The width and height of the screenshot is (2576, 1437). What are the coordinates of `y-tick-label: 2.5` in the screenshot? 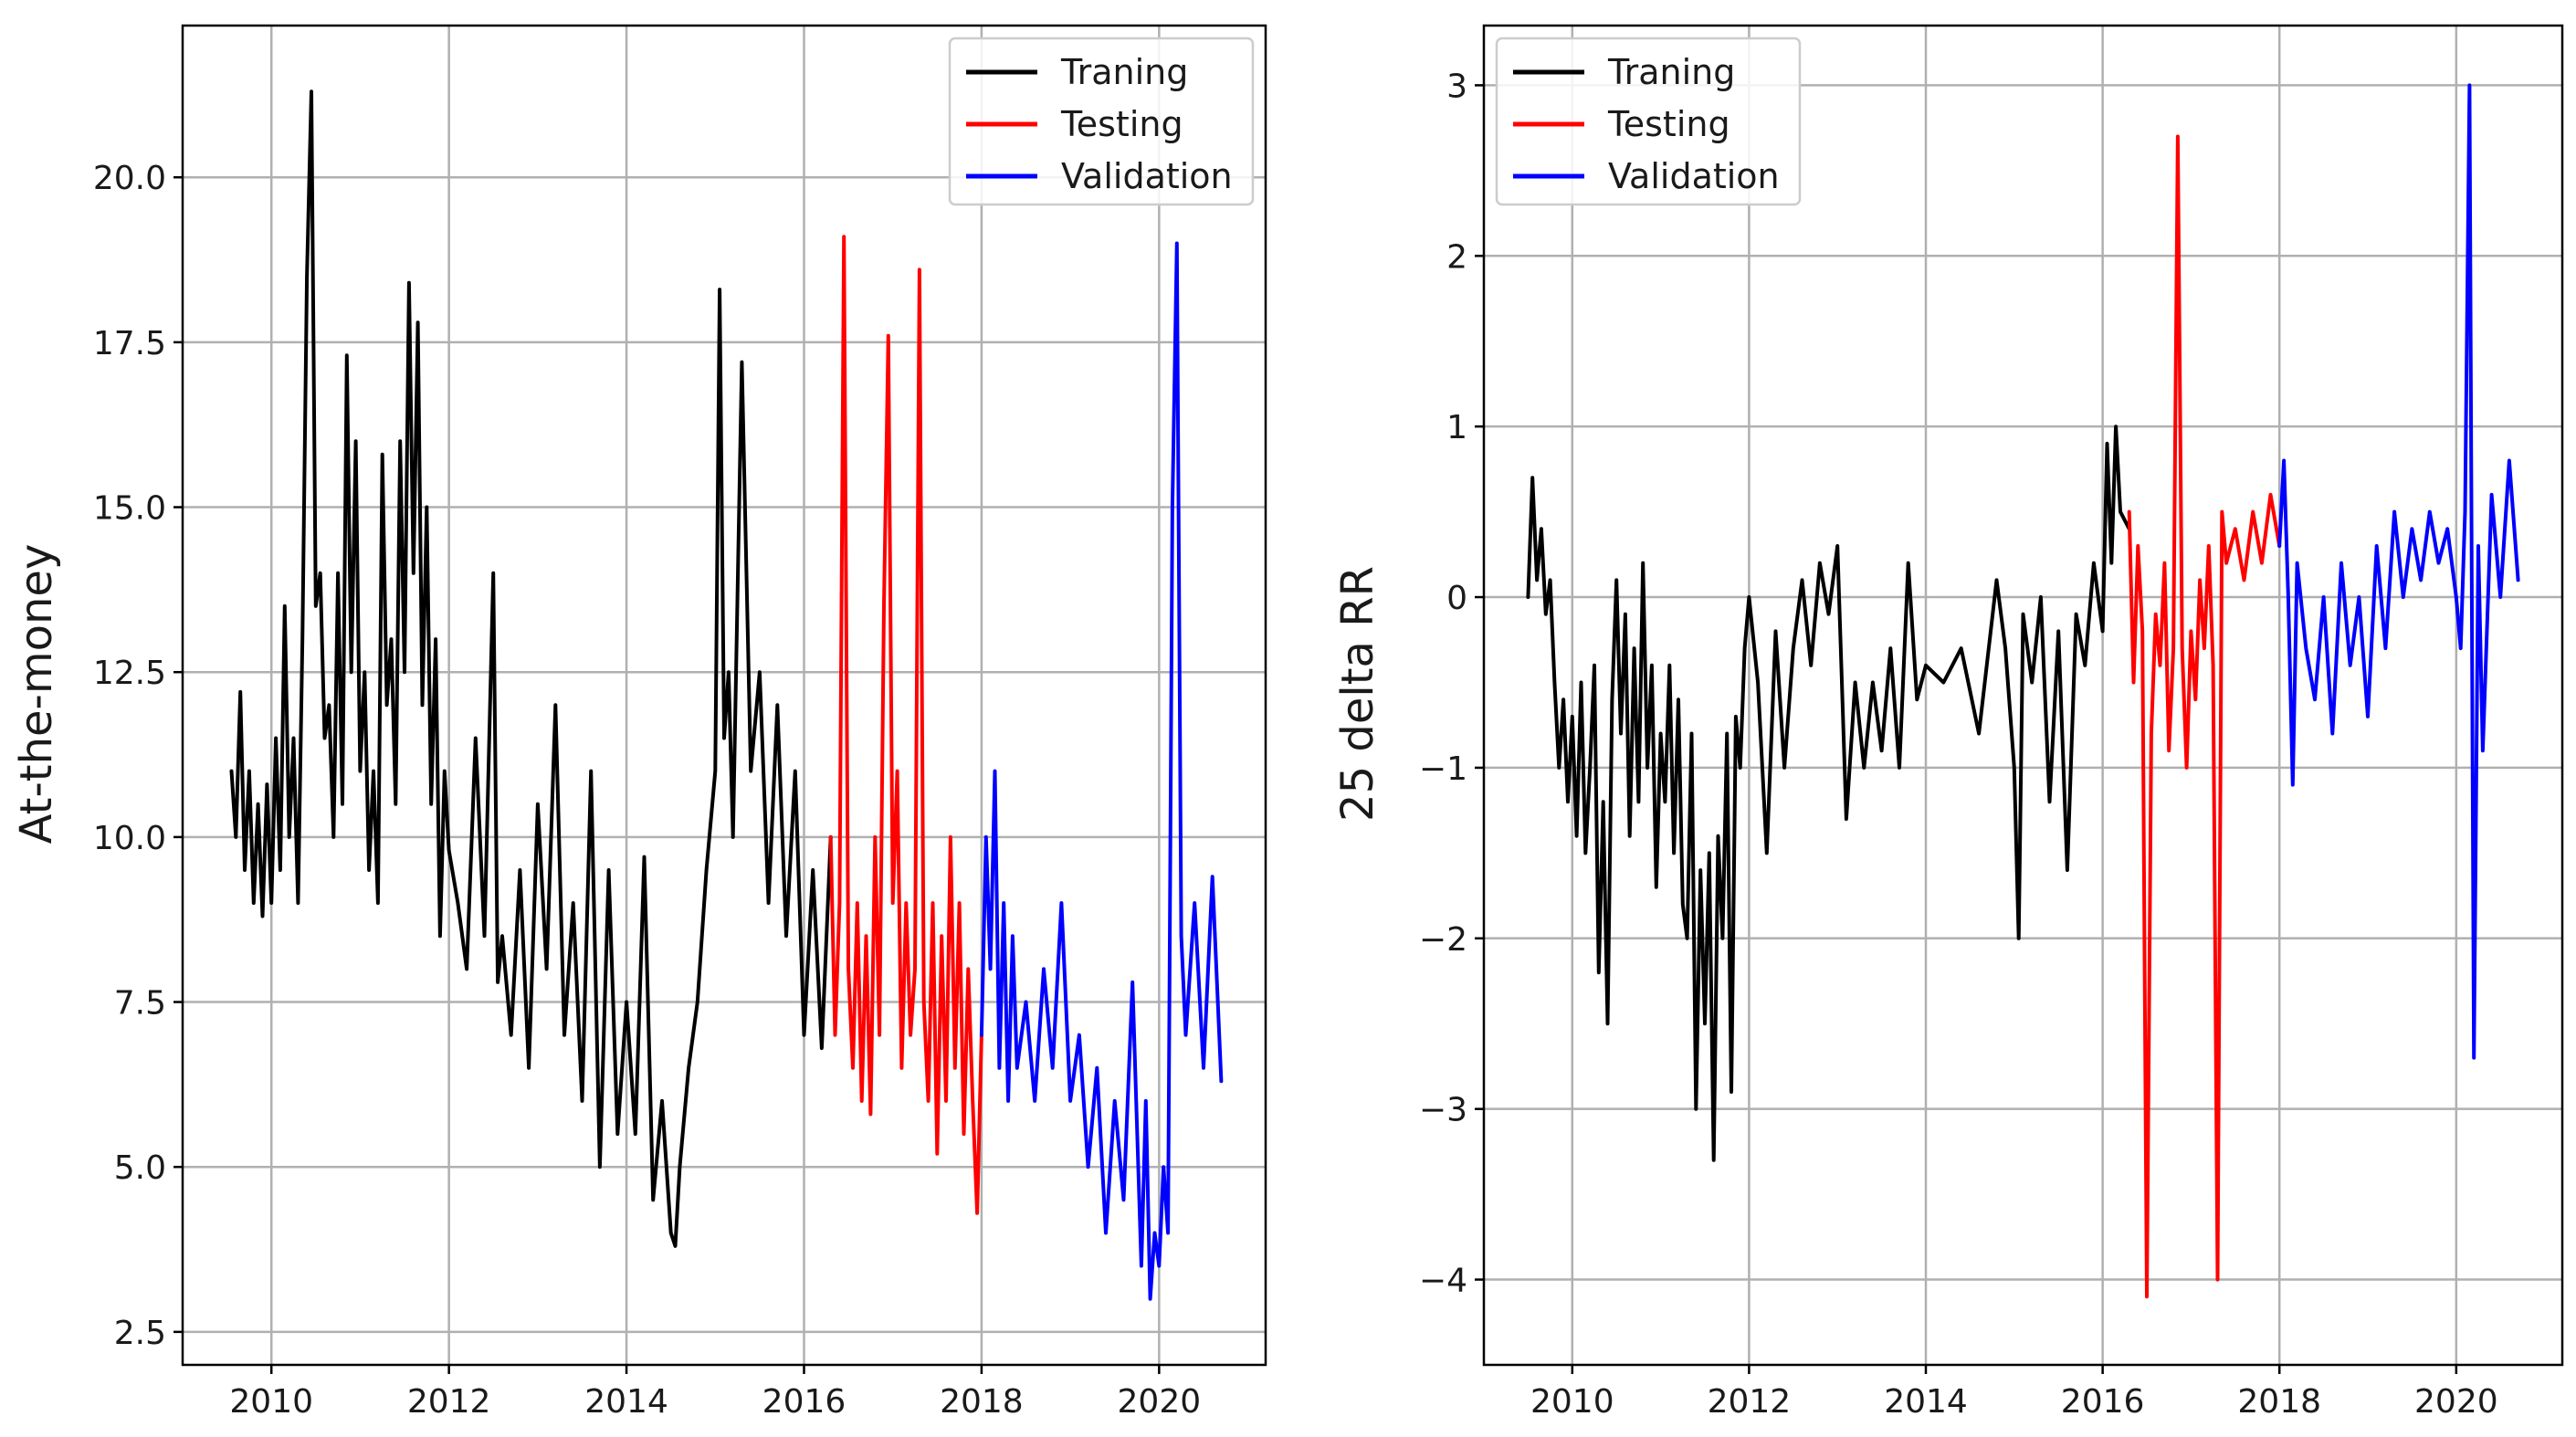 It's located at (140, 1333).